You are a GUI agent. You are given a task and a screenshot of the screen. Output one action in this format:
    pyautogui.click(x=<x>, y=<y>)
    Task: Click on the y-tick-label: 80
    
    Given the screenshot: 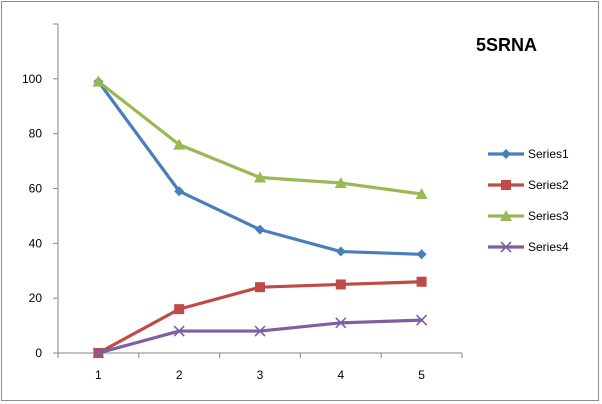 What is the action you would take?
    pyautogui.click(x=36, y=134)
    